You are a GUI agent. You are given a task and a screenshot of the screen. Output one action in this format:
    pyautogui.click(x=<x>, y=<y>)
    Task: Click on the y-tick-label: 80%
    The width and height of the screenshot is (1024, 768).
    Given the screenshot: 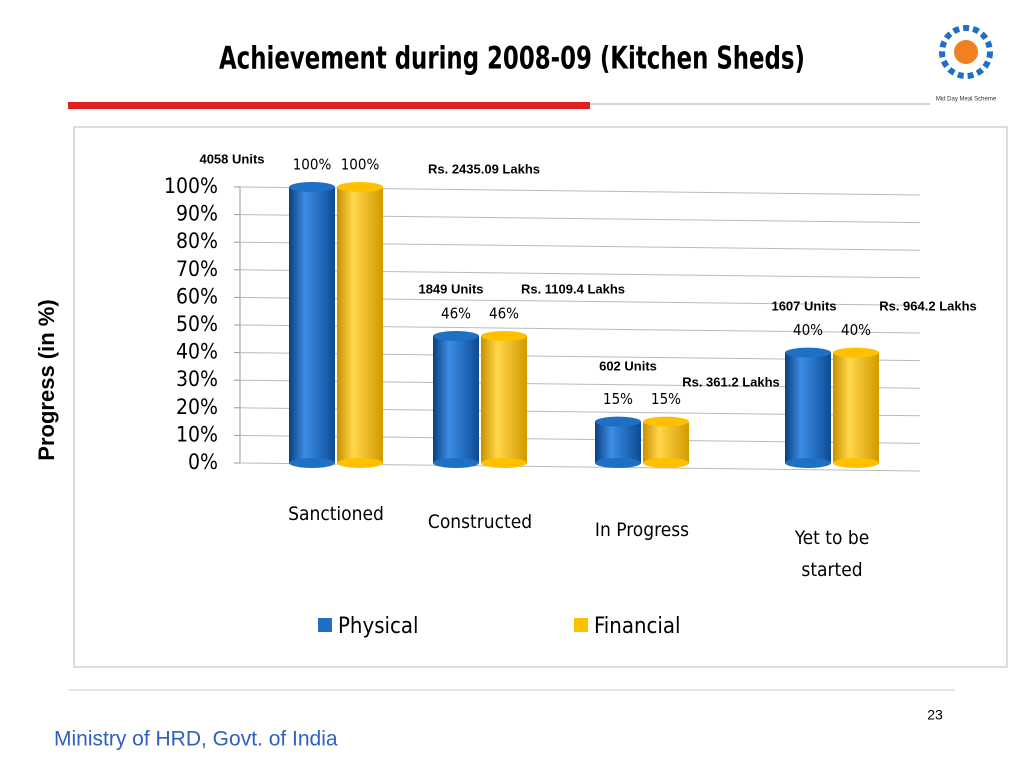 What is the action you would take?
    pyautogui.click(x=197, y=241)
    